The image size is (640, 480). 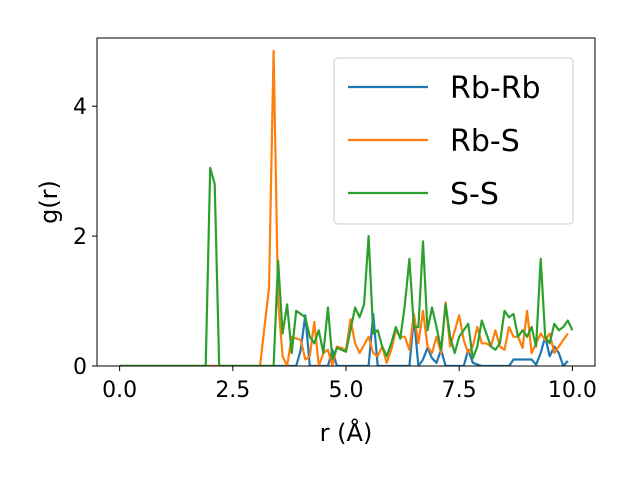 I want to click on y-tick-label: 4, so click(x=80, y=107).